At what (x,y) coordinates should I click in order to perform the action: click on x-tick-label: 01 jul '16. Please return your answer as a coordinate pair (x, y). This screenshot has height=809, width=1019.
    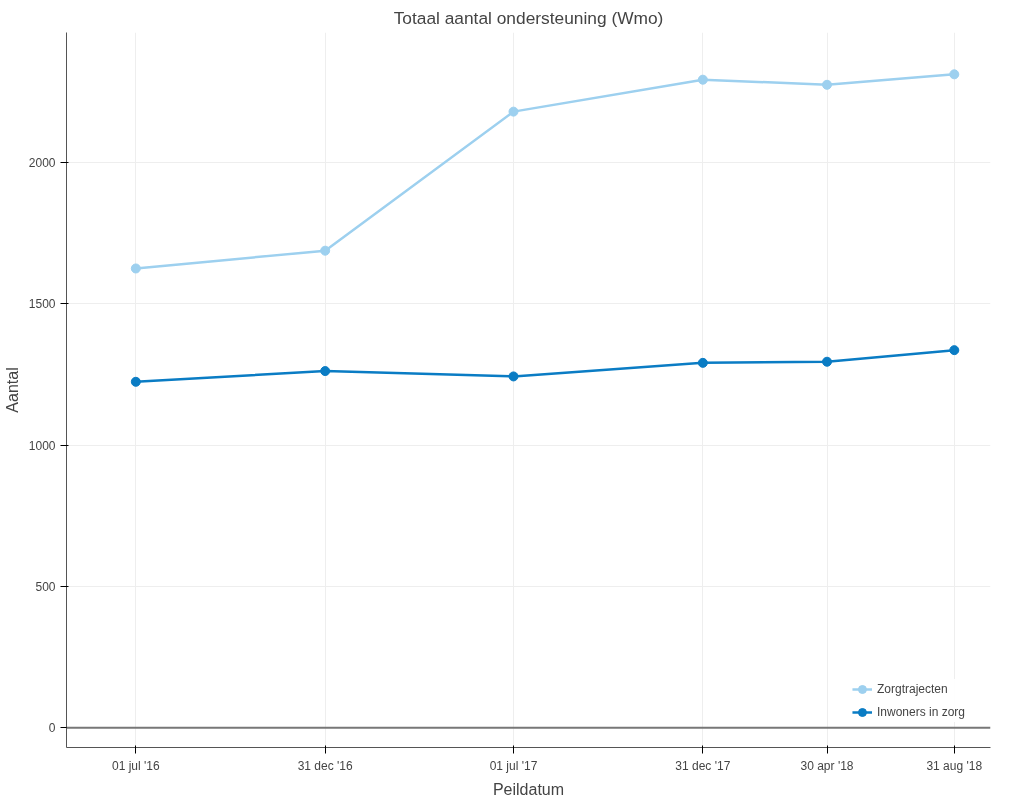
    Looking at the image, I should click on (136, 765).